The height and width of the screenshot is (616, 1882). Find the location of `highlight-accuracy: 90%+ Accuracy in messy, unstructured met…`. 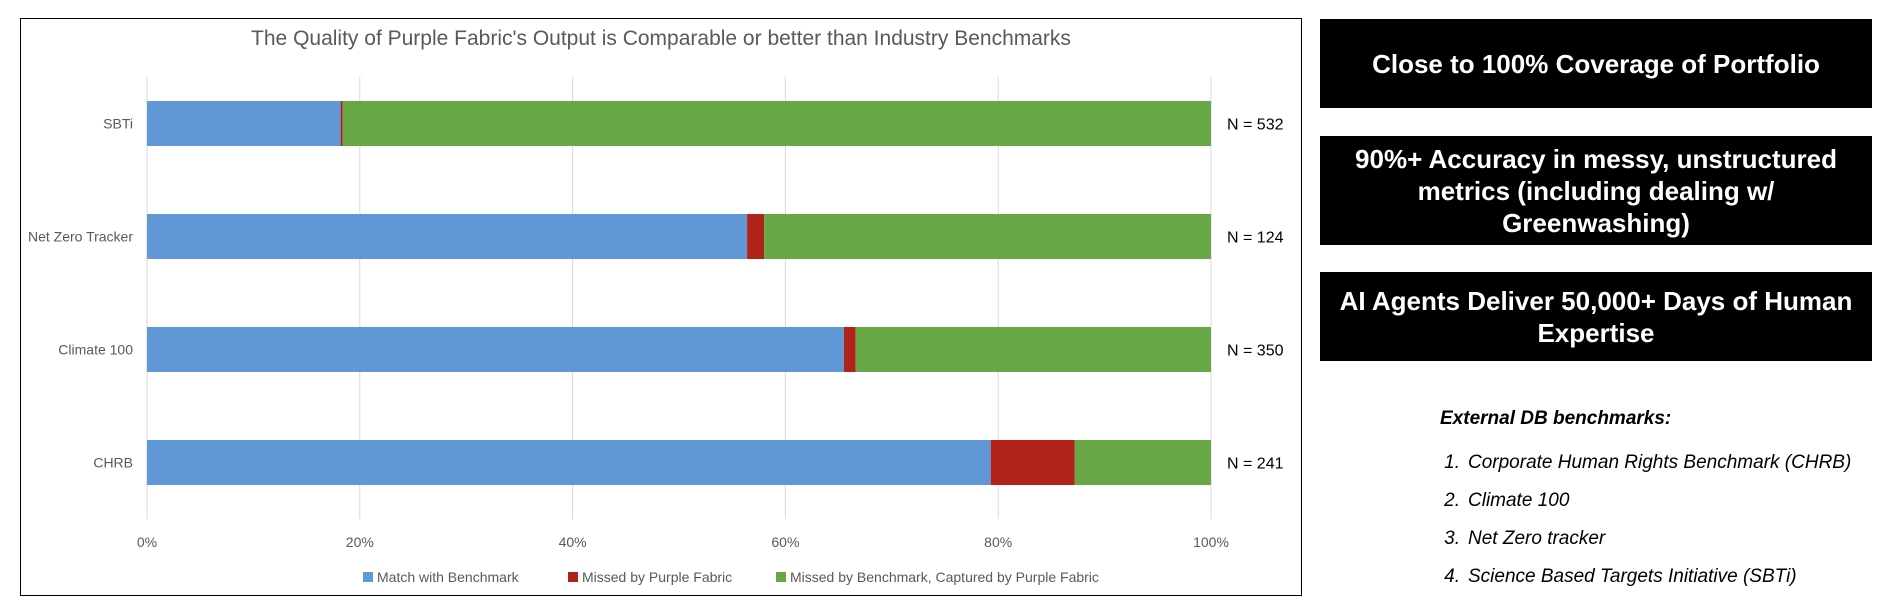

highlight-accuracy: 90%+ Accuracy in messy, unstructured met… is located at coordinates (1596, 190).